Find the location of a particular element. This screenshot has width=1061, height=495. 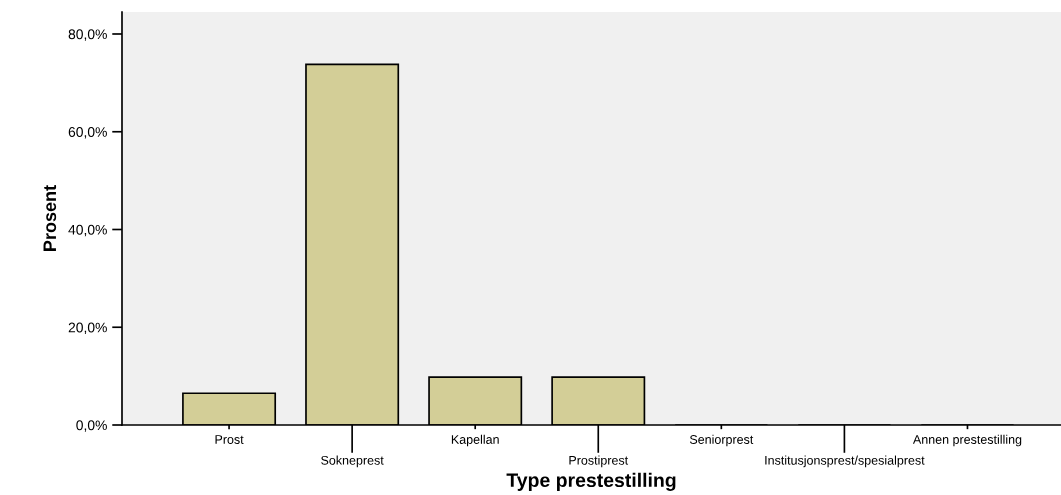

x-tick-label: Seniorprest is located at coordinates (721, 440).